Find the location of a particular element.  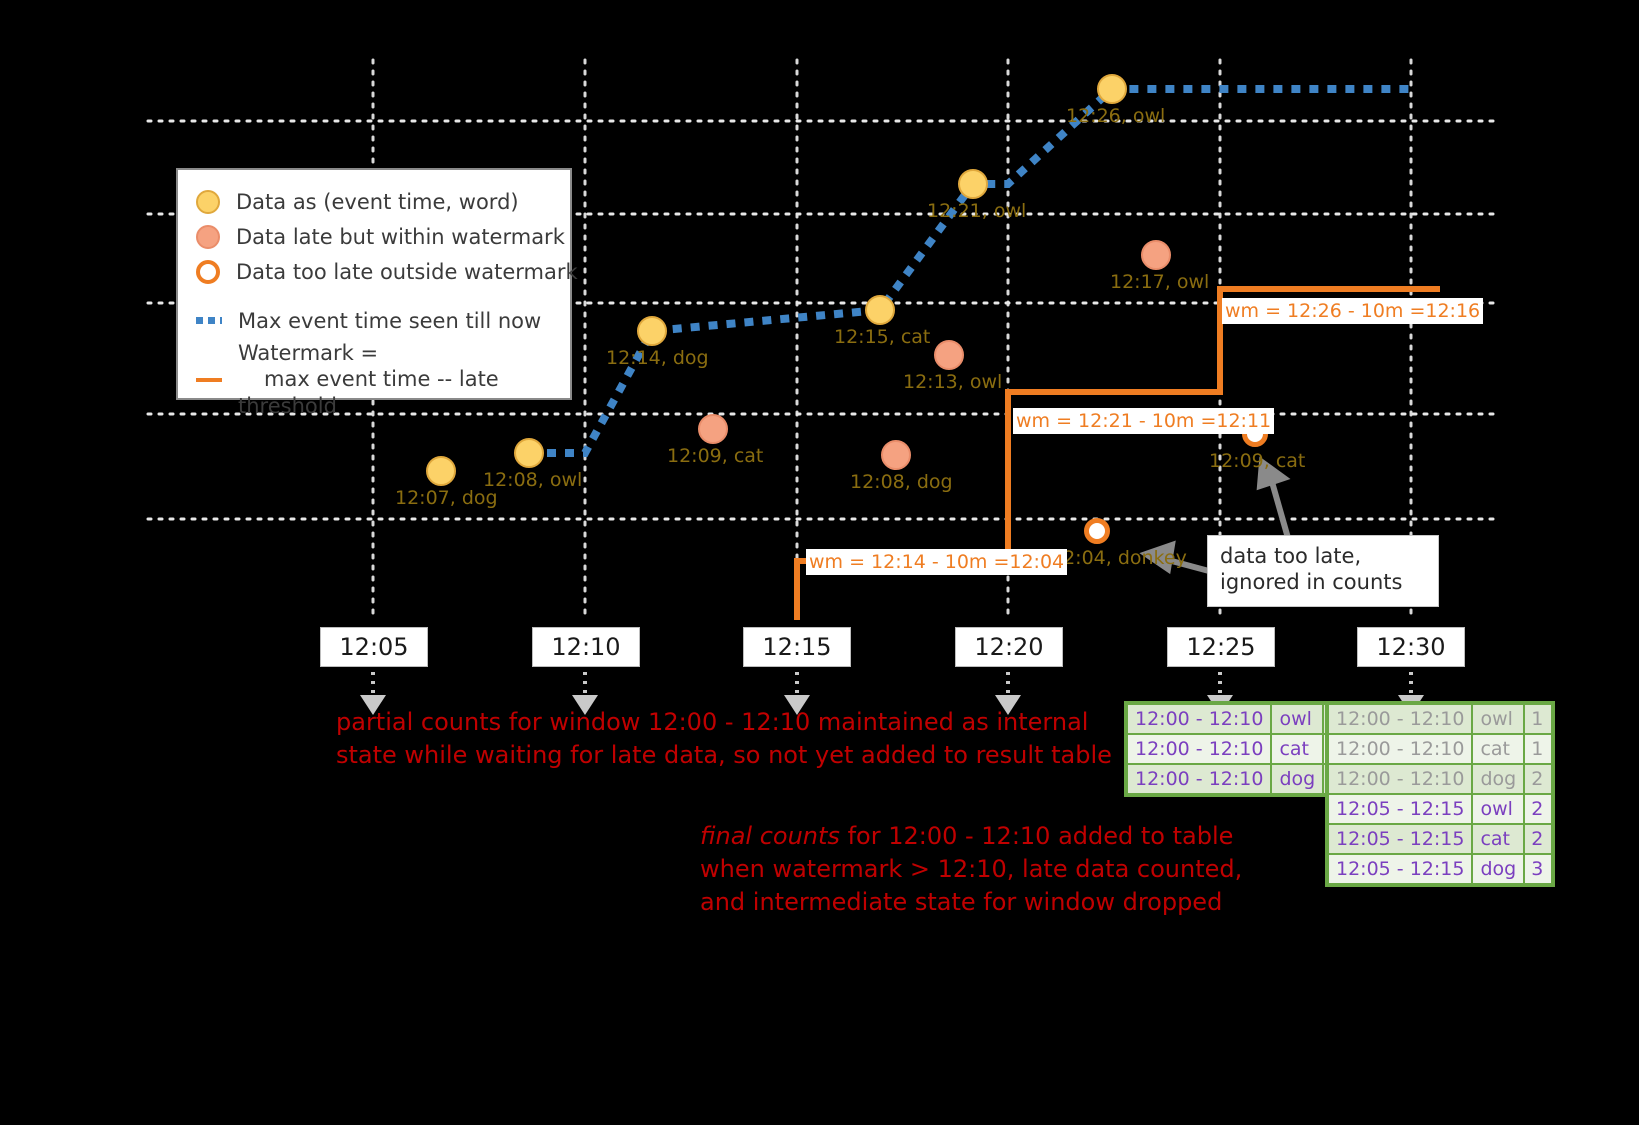

table-row: 12:05 - 12:15 dog 3 is located at coordinates (1440, 869).